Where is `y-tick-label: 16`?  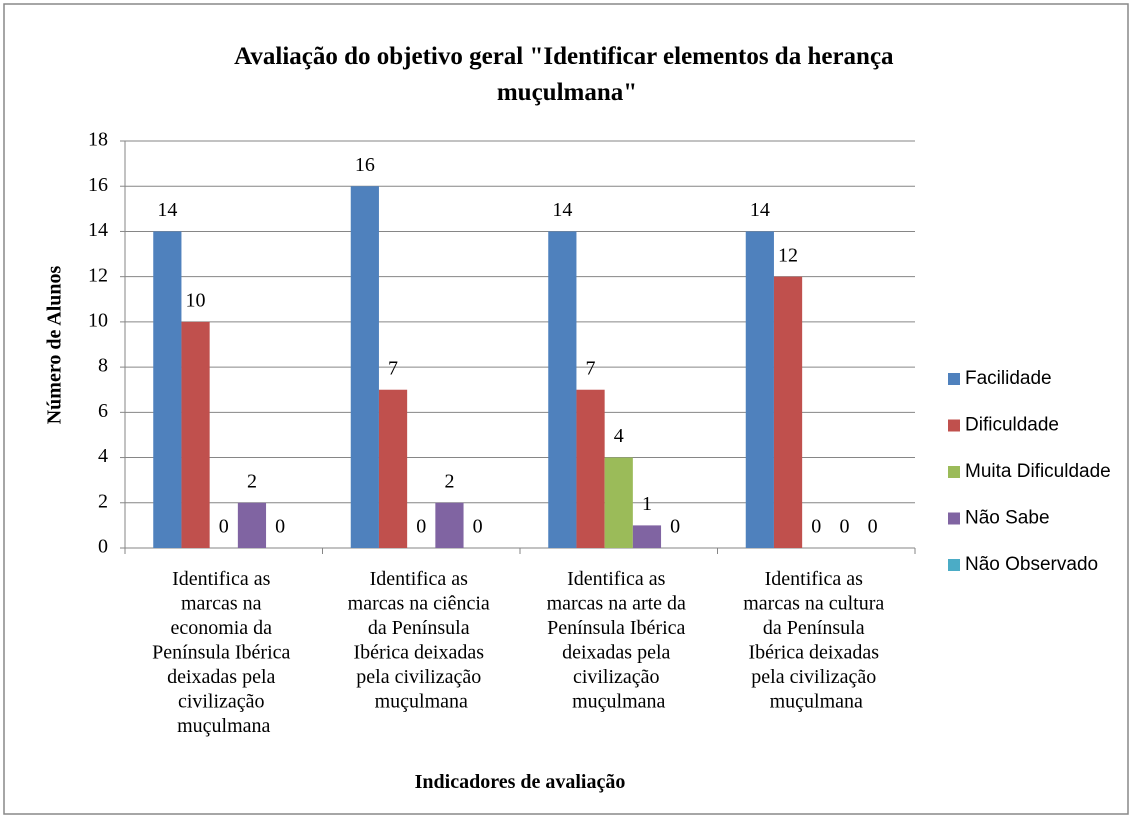
y-tick-label: 16 is located at coordinates (98, 185).